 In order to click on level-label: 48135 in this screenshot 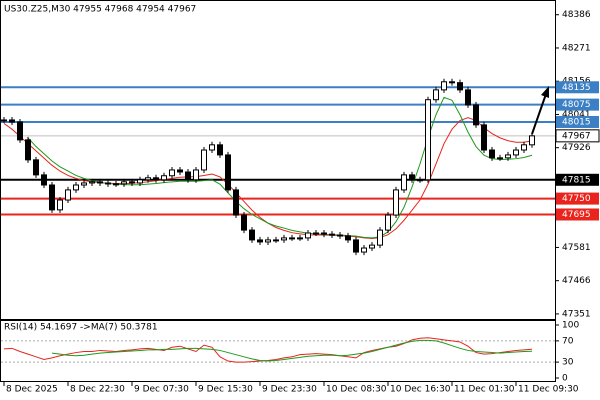, I will do `click(576, 88)`.